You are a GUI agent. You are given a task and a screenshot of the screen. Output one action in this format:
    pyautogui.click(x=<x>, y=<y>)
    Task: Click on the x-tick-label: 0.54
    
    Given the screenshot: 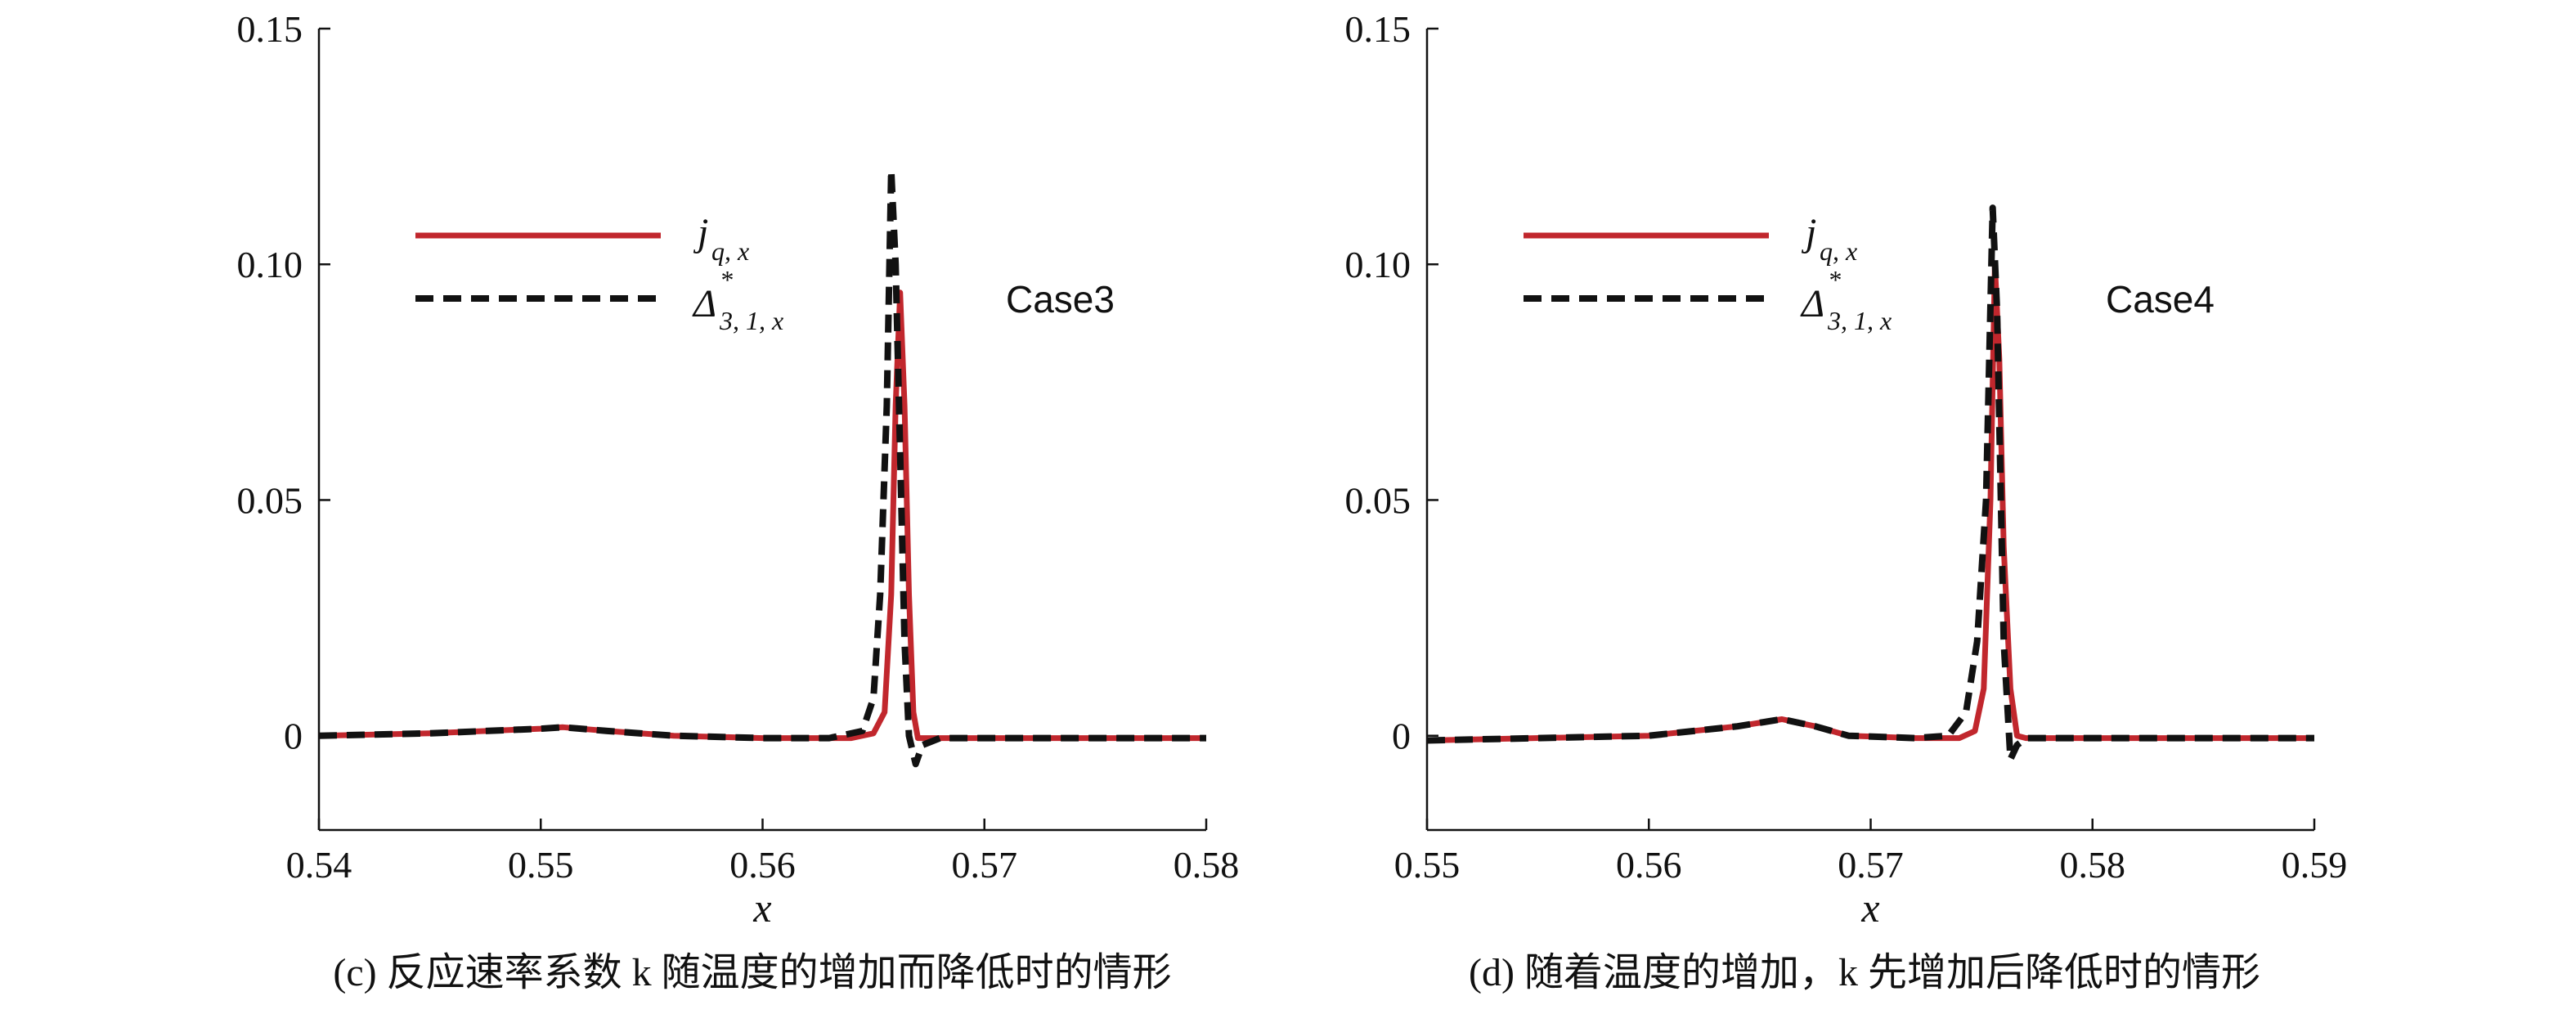 What is the action you would take?
    pyautogui.click(x=319, y=865)
    